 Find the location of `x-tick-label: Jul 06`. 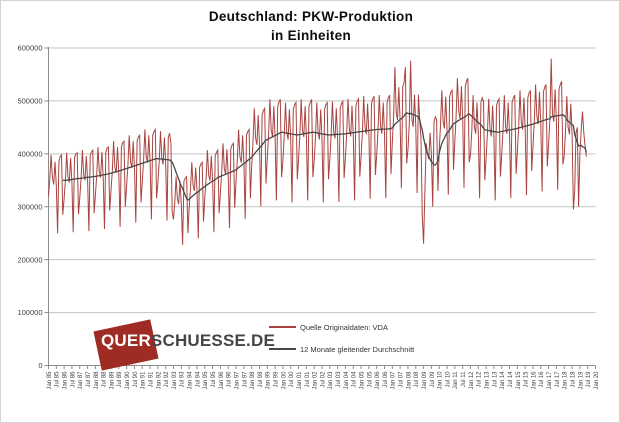

x-tick-label: Jul 06 is located at coordinates (386, 379).